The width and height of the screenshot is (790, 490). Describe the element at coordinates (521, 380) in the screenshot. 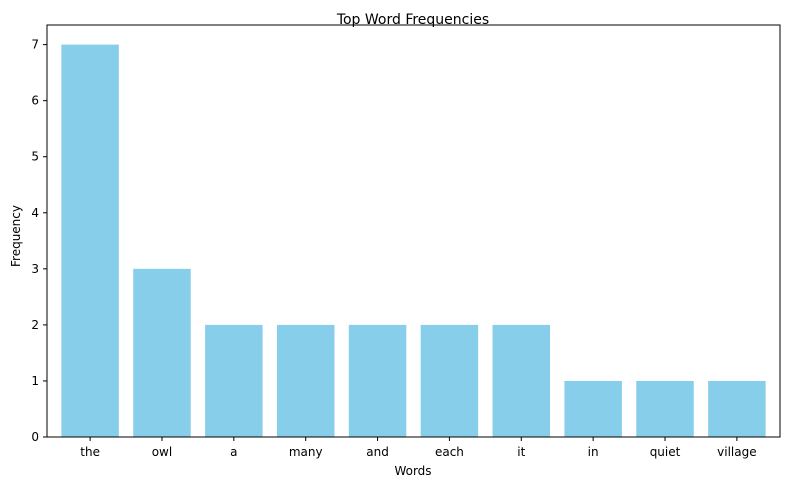

I see `bar-it` at that location.